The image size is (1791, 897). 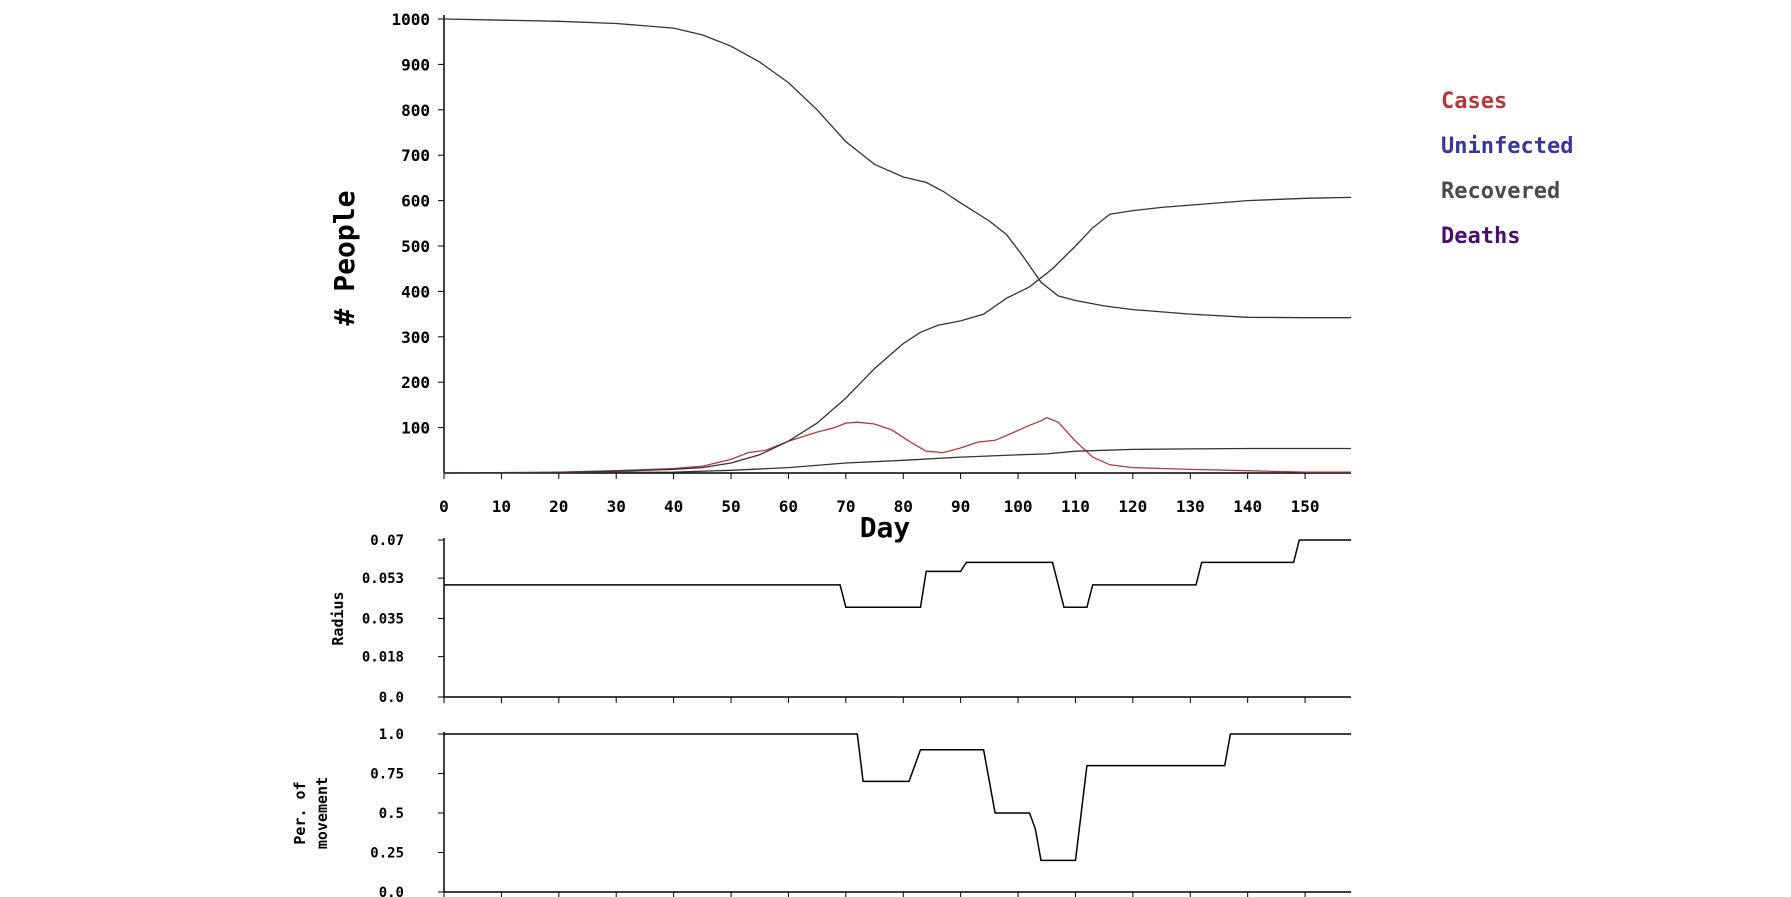 What do you see at coordinates (1190, 506) in the screenshot?
I see `main-x-tick-label: 130` at bounding box center [1190, 506].